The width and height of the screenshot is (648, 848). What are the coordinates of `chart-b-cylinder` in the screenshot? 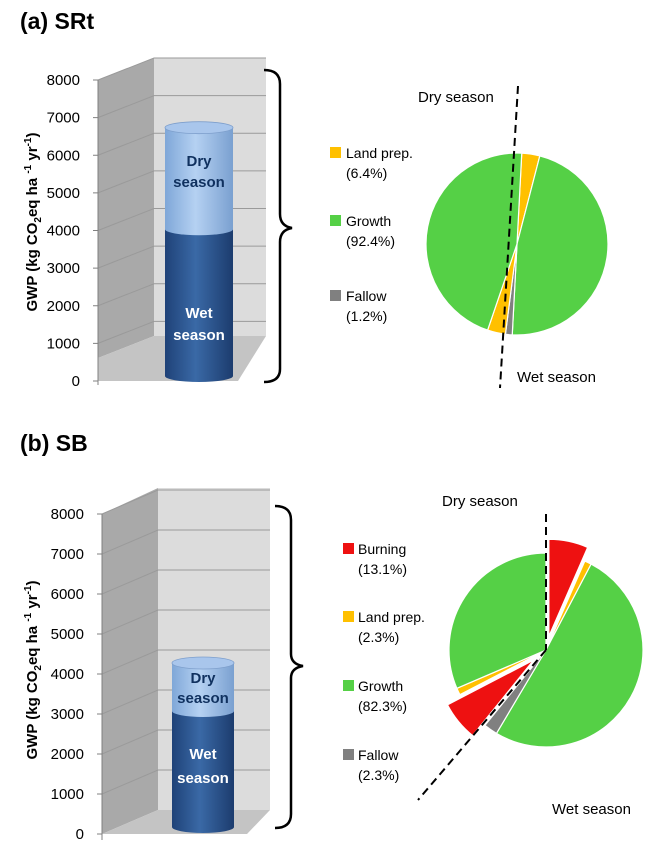 It's located at (203, 744).